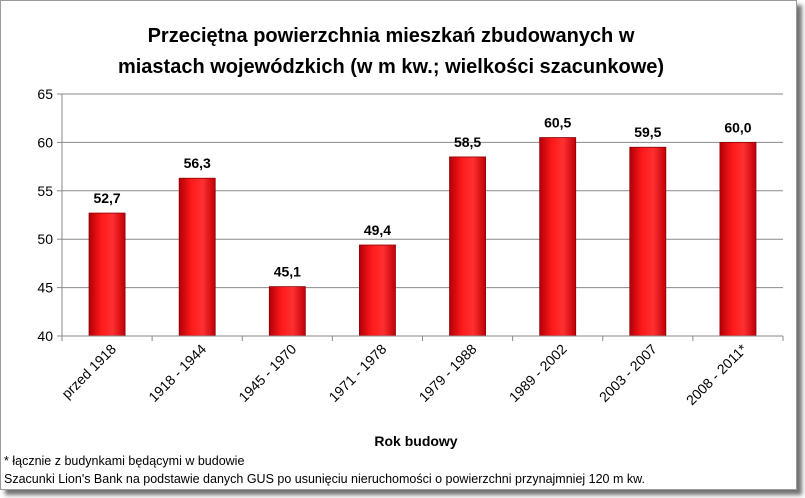 The width and height of the screenshot is (805, 498). What do you see at coordinates (448, 373) in the screenshot?
I see `category-label-4: 1979 - 1988` at bounding box center [448, 373].